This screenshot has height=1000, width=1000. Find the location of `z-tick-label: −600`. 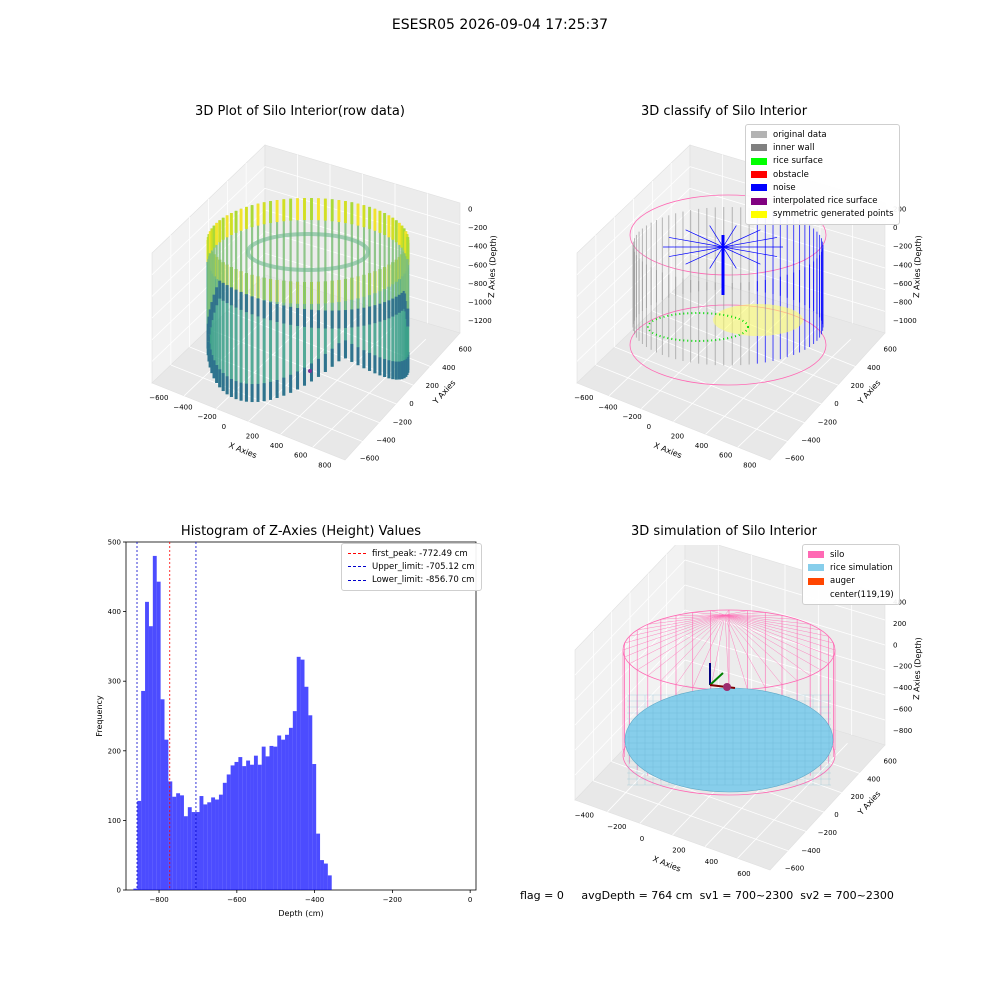

z-tick-label: −600 is located at coordinates (902, 710).